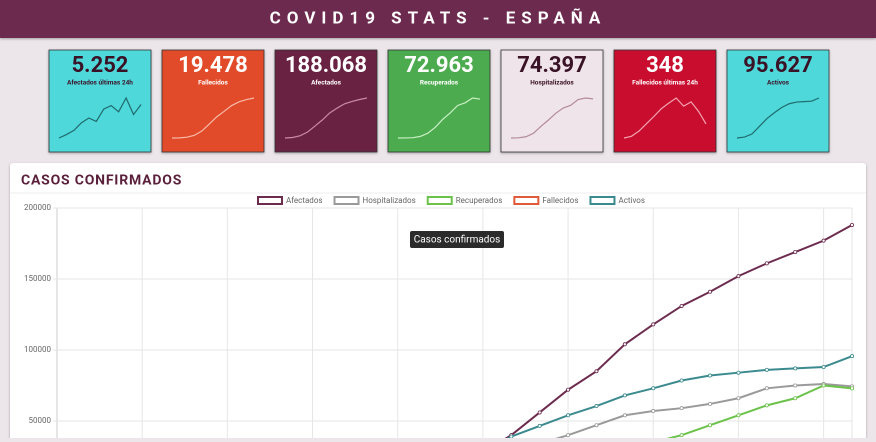 This screenshot has width=876, height=442. I want to click on card-label: Afectados, so click(326, 83).